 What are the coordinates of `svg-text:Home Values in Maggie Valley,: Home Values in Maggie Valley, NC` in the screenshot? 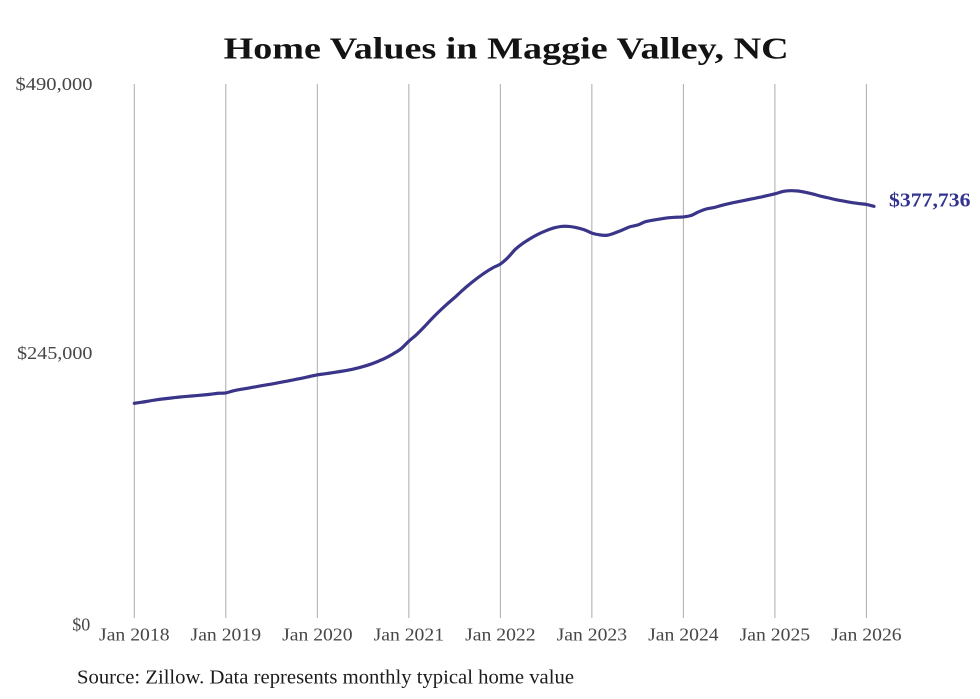 It's located at (506, 49).